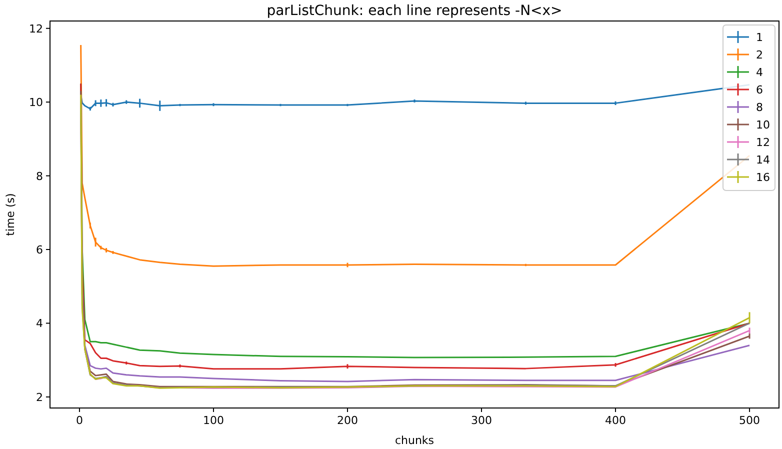 Image resolution: width=782 pixels, height=449 pixels. I want to click on x-tick-label: 300, so click(481, 420).